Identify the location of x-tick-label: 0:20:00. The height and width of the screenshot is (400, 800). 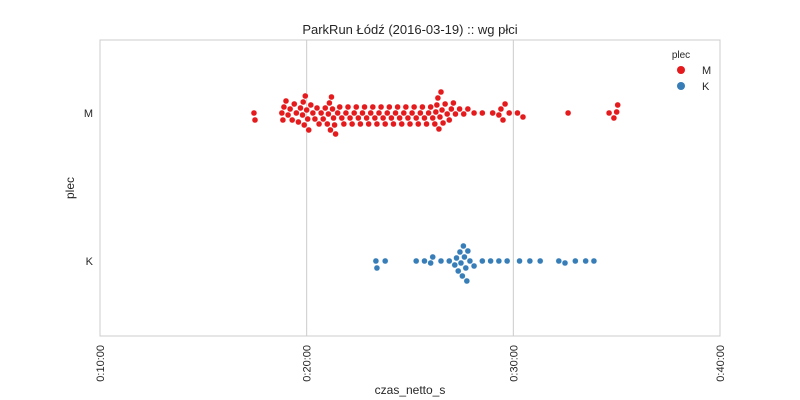
(308, 363).